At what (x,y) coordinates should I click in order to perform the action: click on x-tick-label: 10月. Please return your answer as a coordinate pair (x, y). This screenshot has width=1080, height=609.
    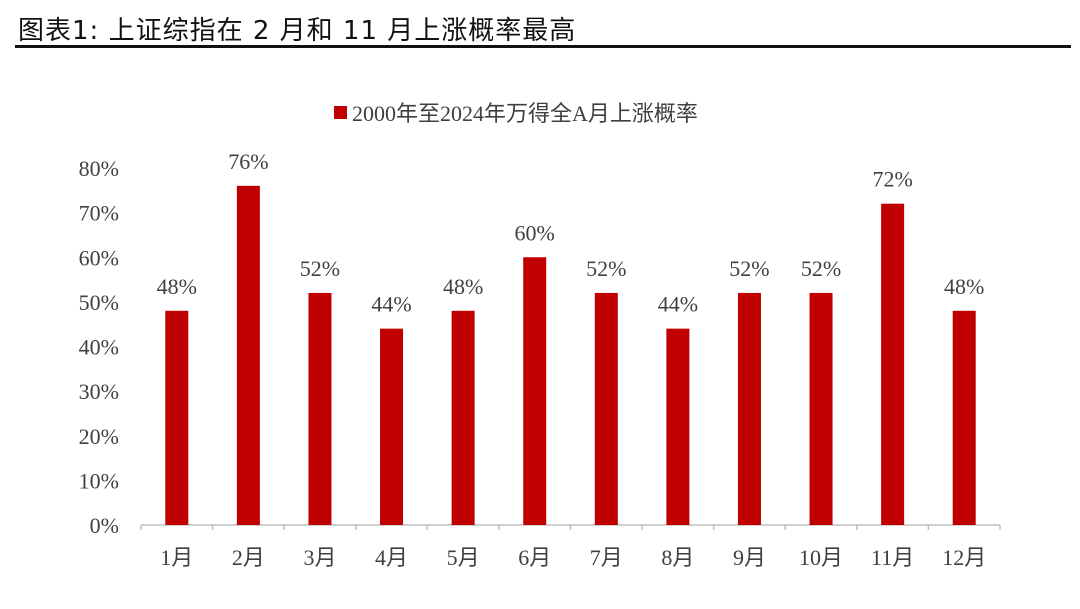
    Looking at the image, I should click on (821, 557).